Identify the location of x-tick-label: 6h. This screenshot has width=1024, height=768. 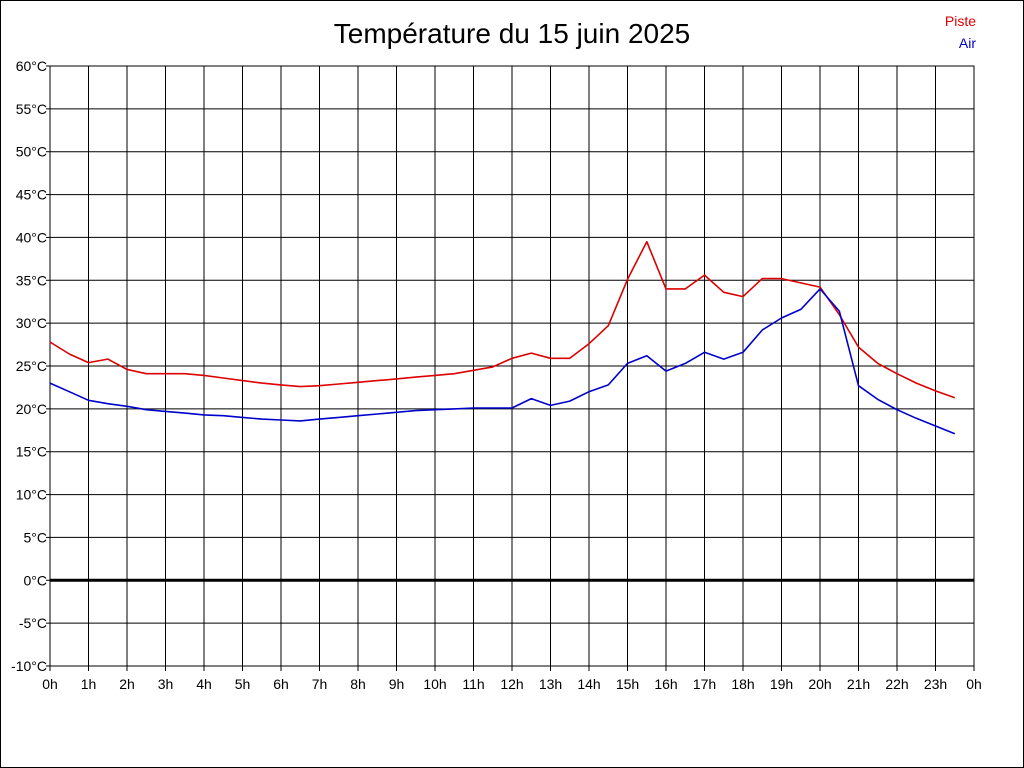
(281, 684).